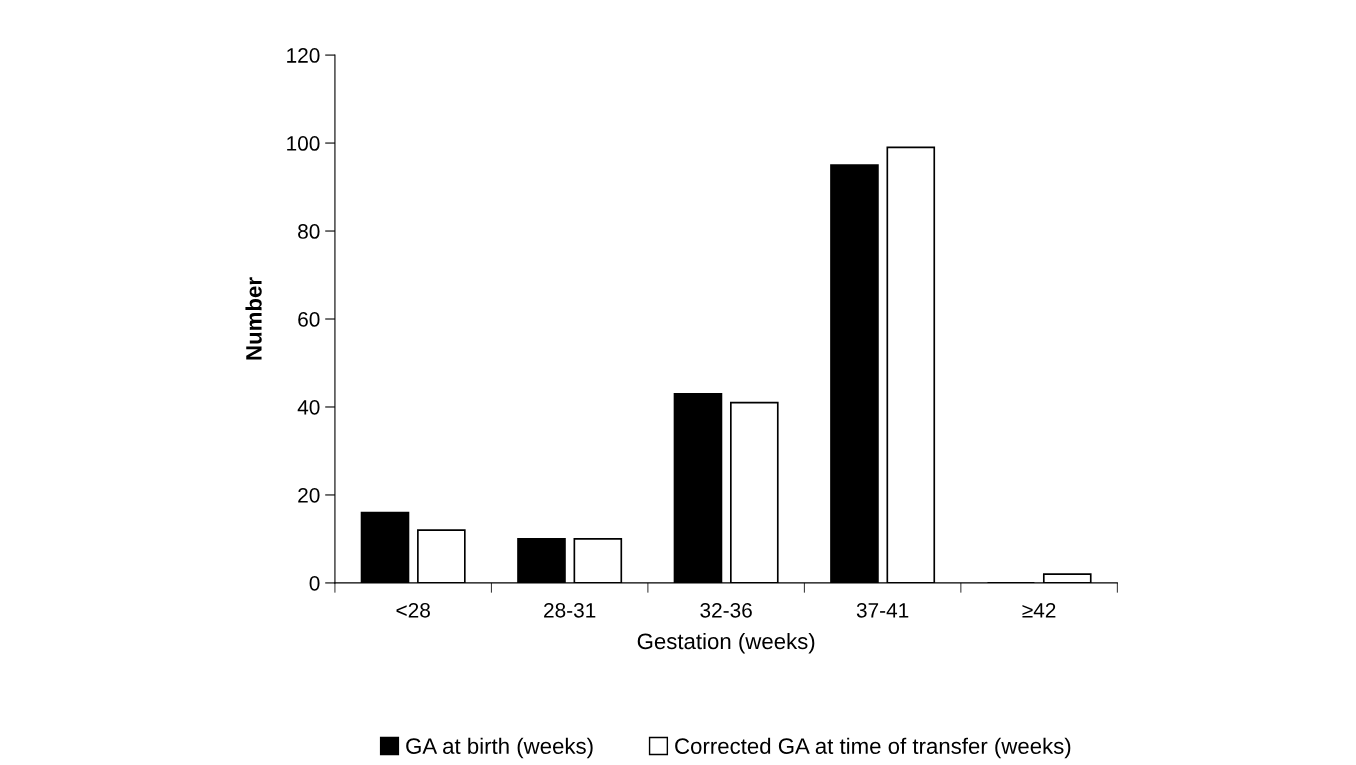  What do you see at coordinates (1039, 610) in the screenshot?
I see `x-tick-label: ≥42` at bounding box center [1039, 610].